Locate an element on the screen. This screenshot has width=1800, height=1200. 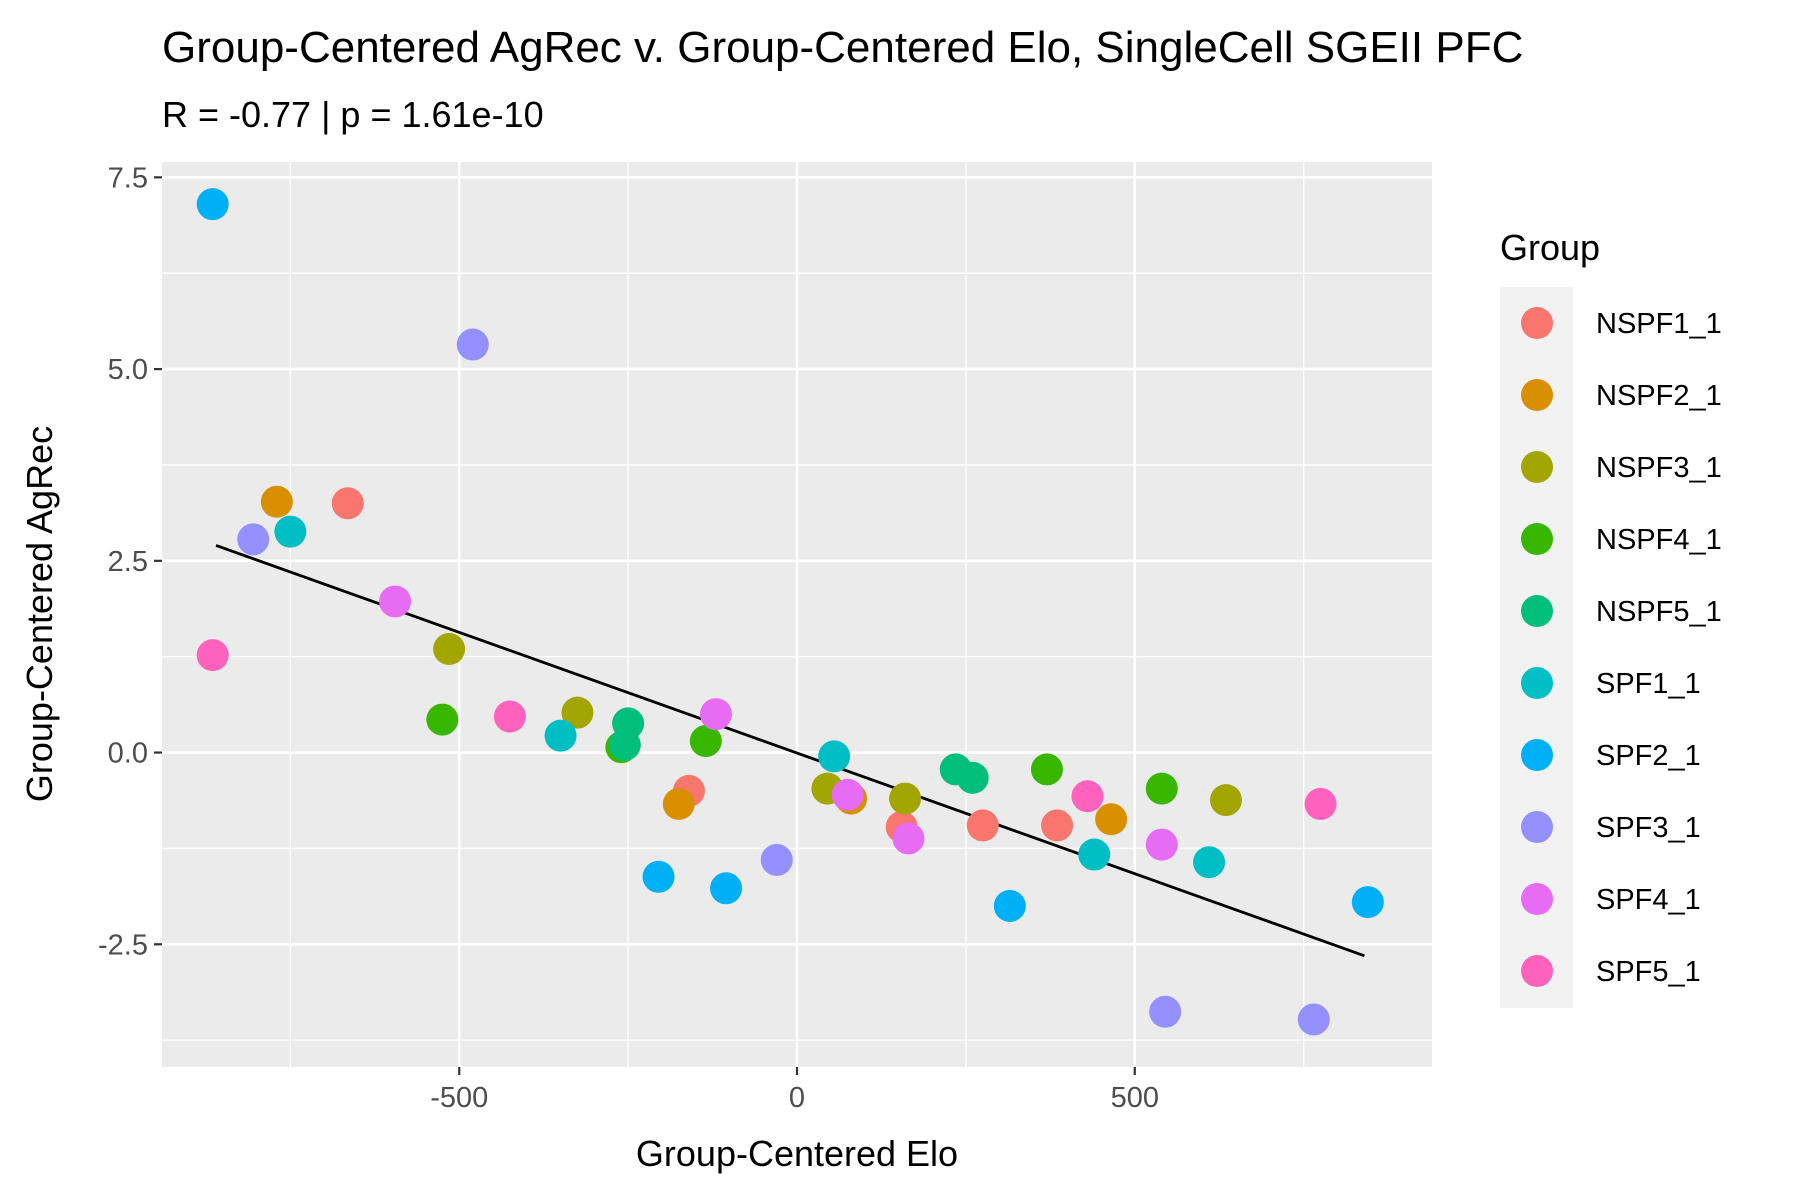
chart-subtitle: R = -0.77 | p = 1.61e-10 is located at coordinates (353, 114).